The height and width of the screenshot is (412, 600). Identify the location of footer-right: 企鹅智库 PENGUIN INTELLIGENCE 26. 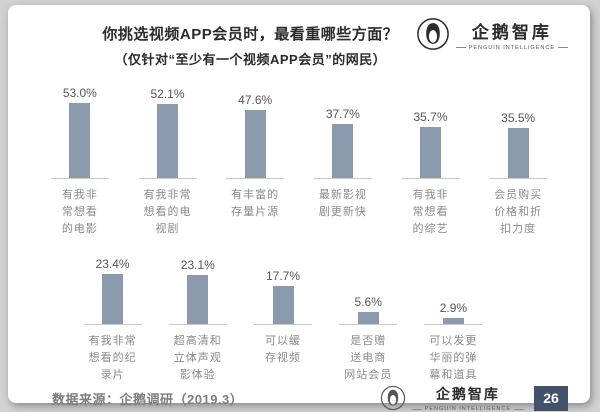
(474, 398).